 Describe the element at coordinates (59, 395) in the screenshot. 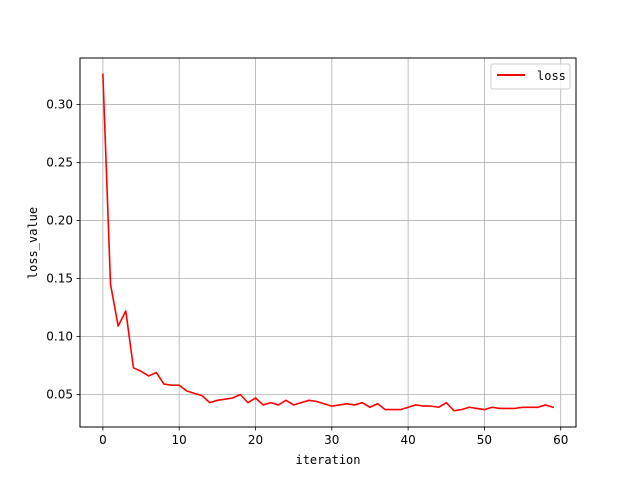

I see `y-tick-label: 0.05` at that location.